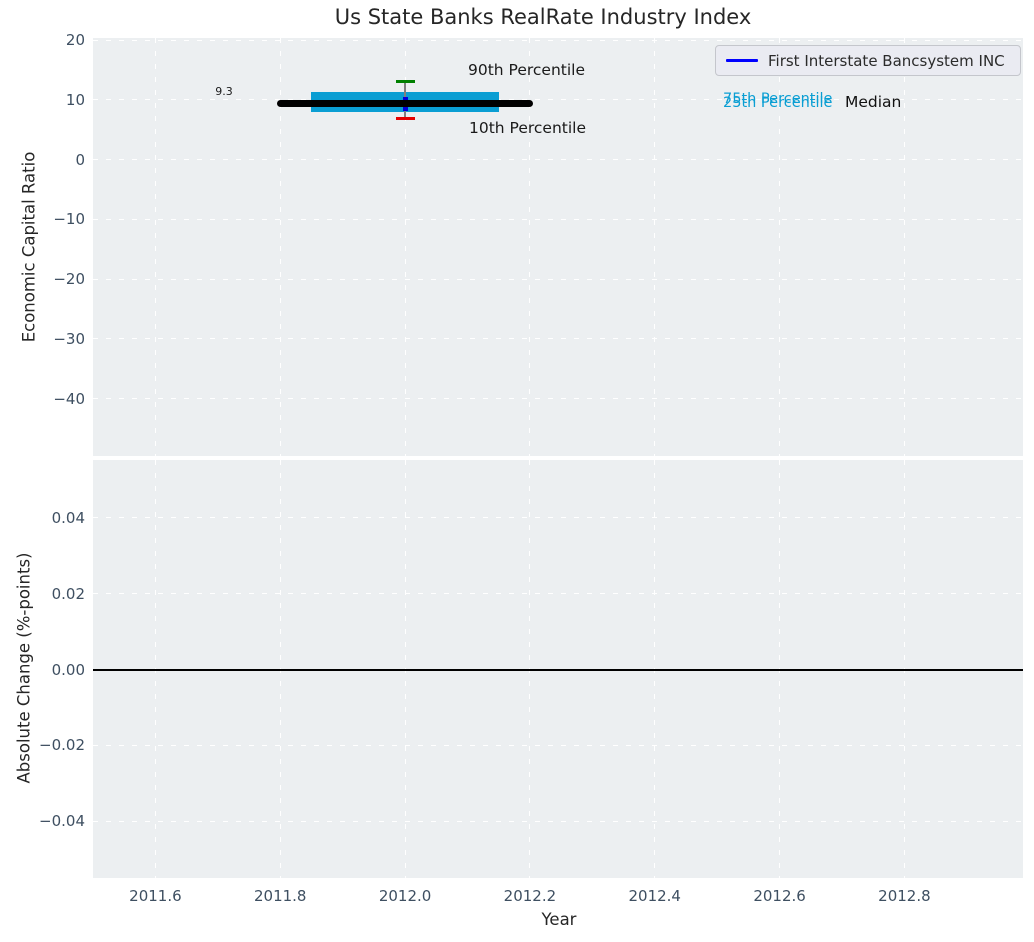 The height and width of the screenshot is (942, 1034). What do you see at coordinates (69, 219) in the screenshot?
I see `y-tick-label: −10` at bounding box center [69, 219].